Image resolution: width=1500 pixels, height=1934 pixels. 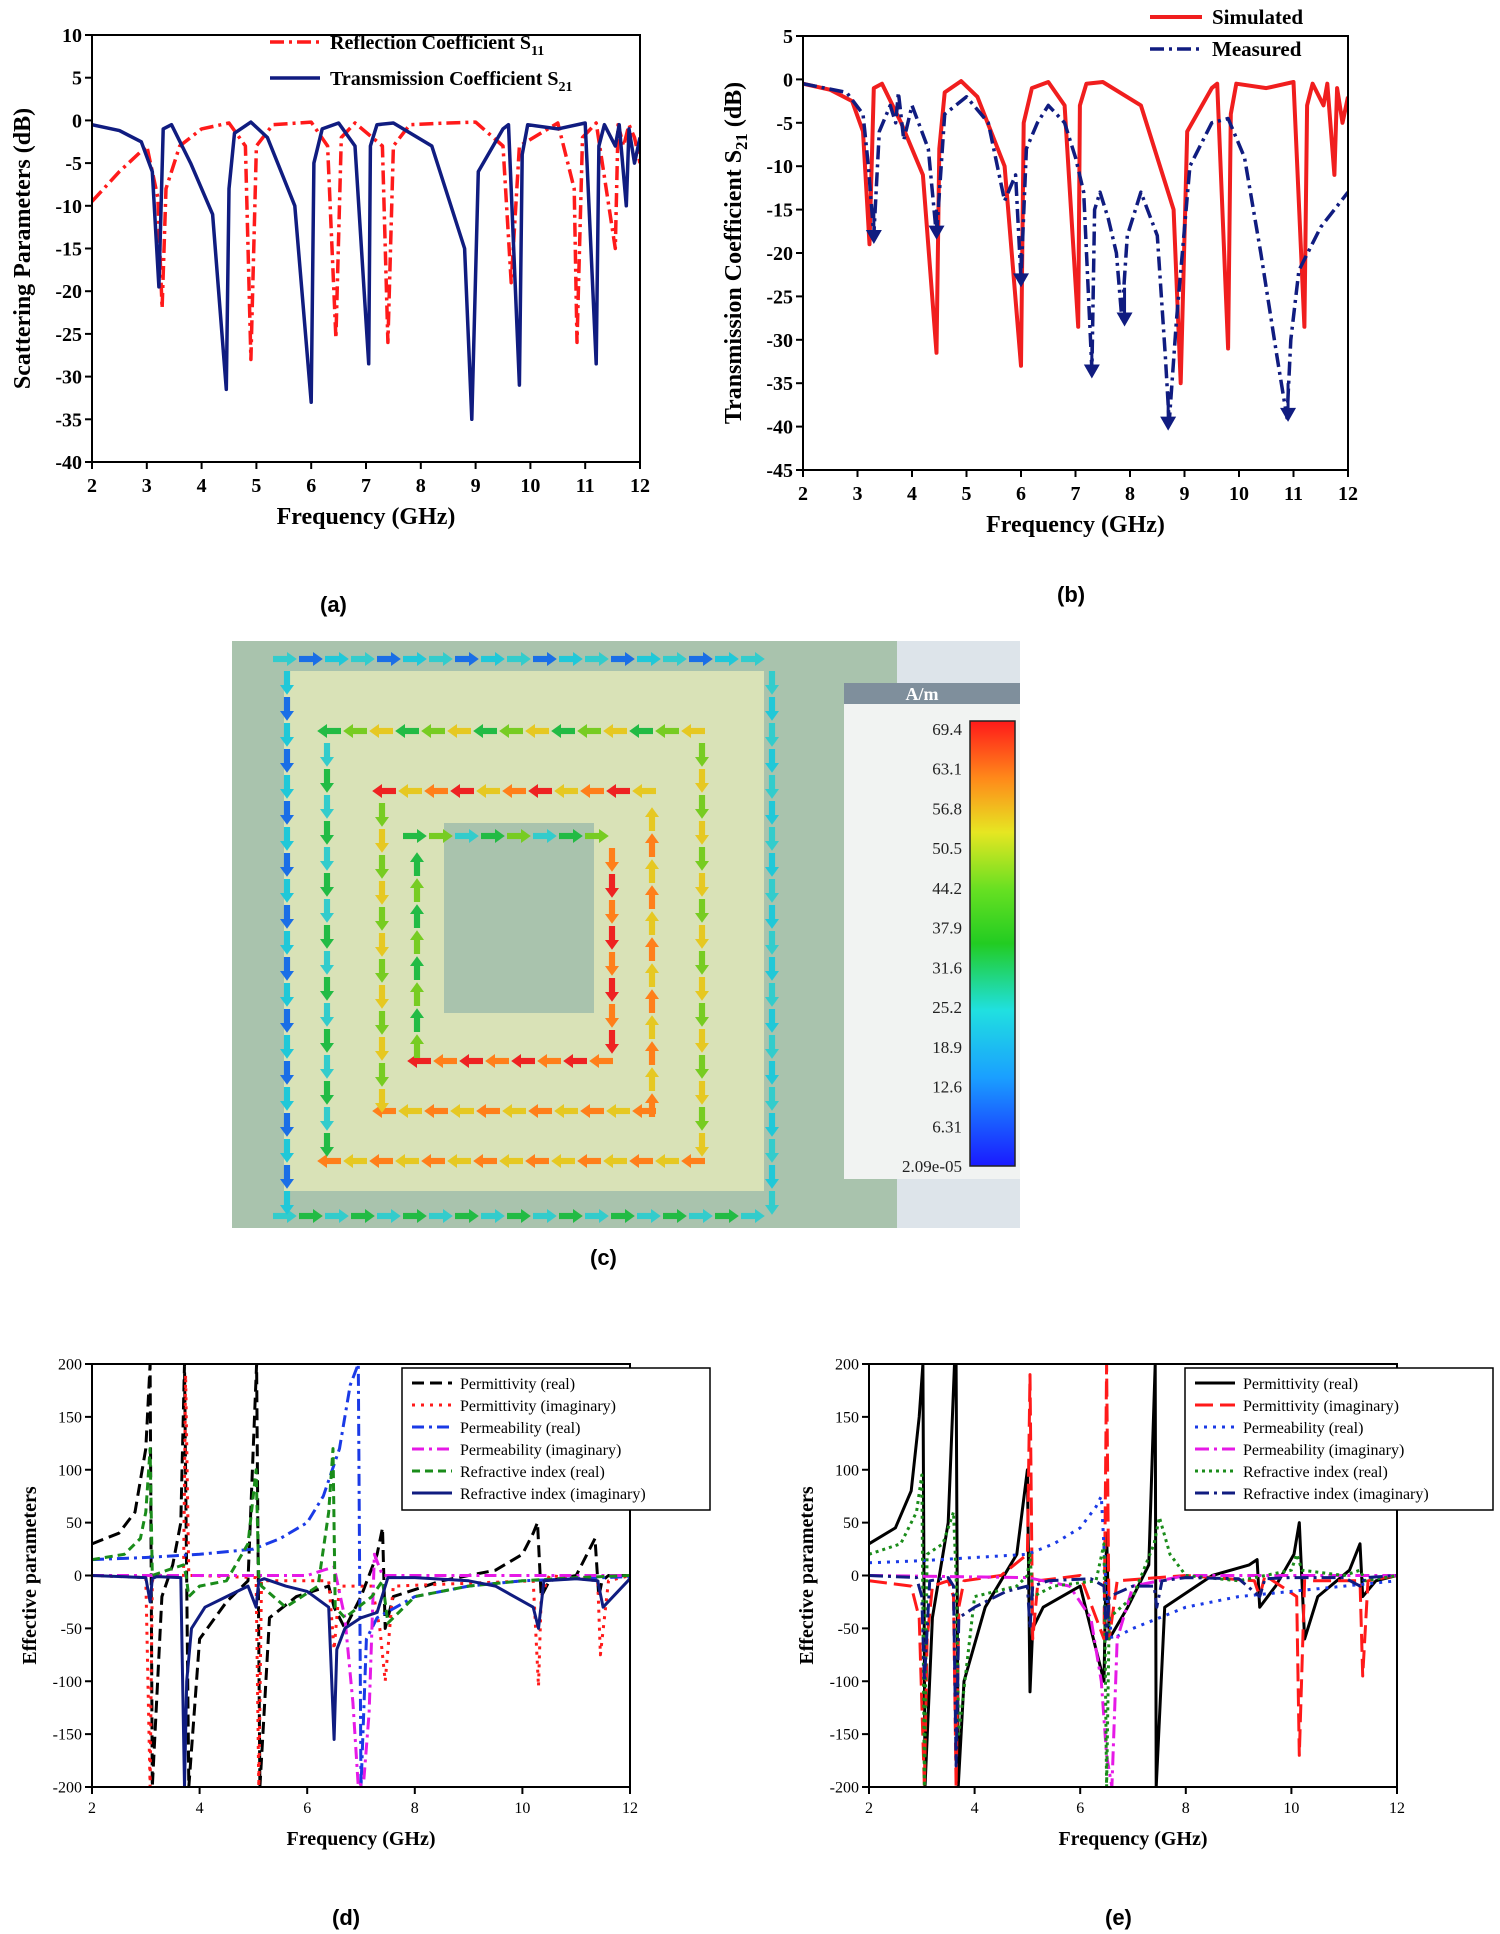 What do you see at coordinates (68, 420) in the screenshot?
I see `y-tick-label: -35` at bounding box center [68, 420].